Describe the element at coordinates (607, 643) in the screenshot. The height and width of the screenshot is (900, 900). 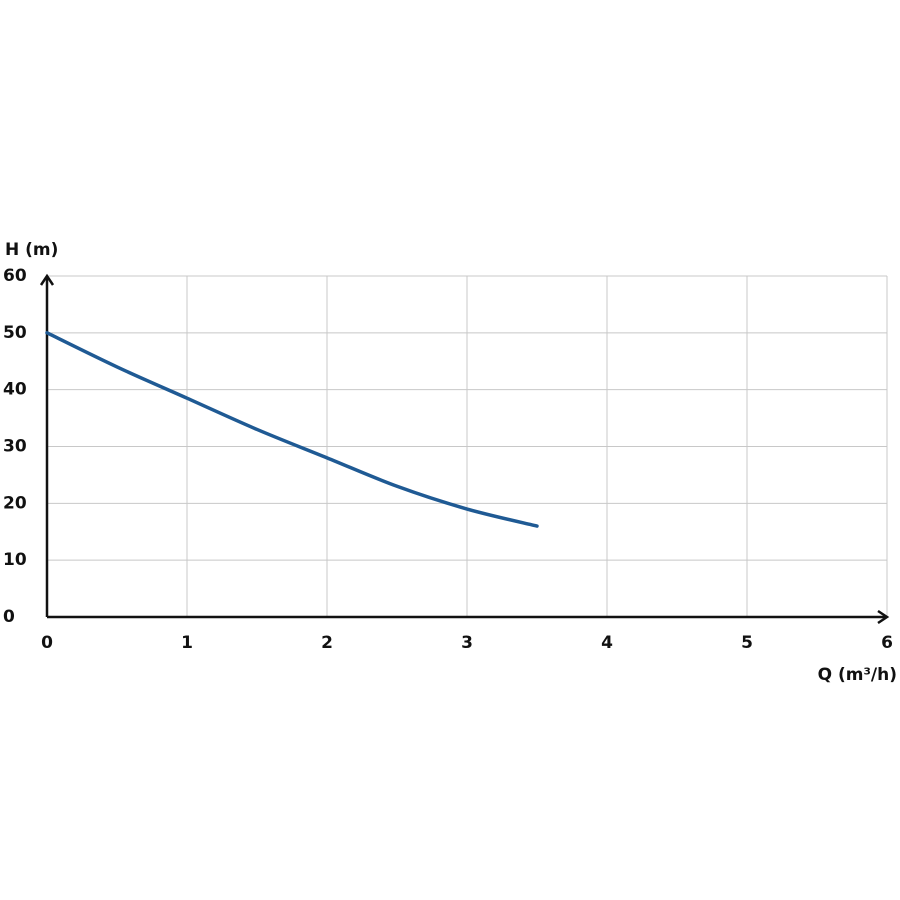
I see `x-tick-label: 4` at that location.